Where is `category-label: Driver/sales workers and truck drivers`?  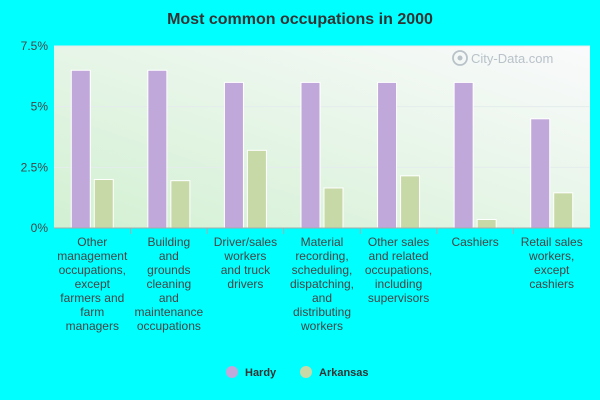
category-label: Driver/sales workers and truck drivers is located at coordinates (245, 263).